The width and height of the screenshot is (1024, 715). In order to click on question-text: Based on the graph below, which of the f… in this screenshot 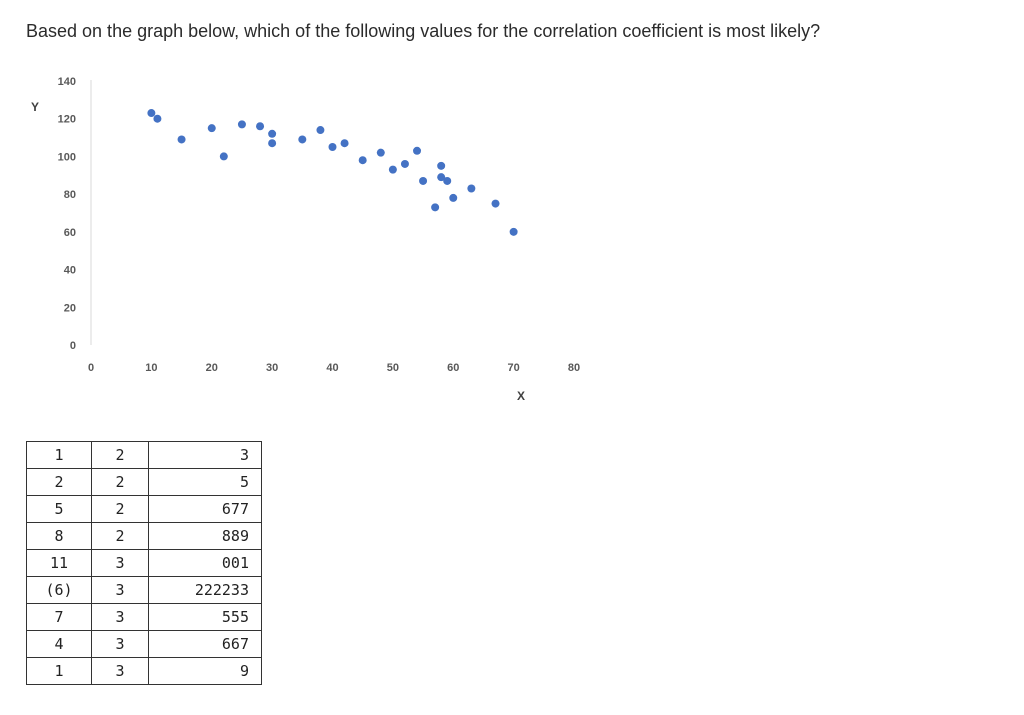, I will do `click(423, 31)`.